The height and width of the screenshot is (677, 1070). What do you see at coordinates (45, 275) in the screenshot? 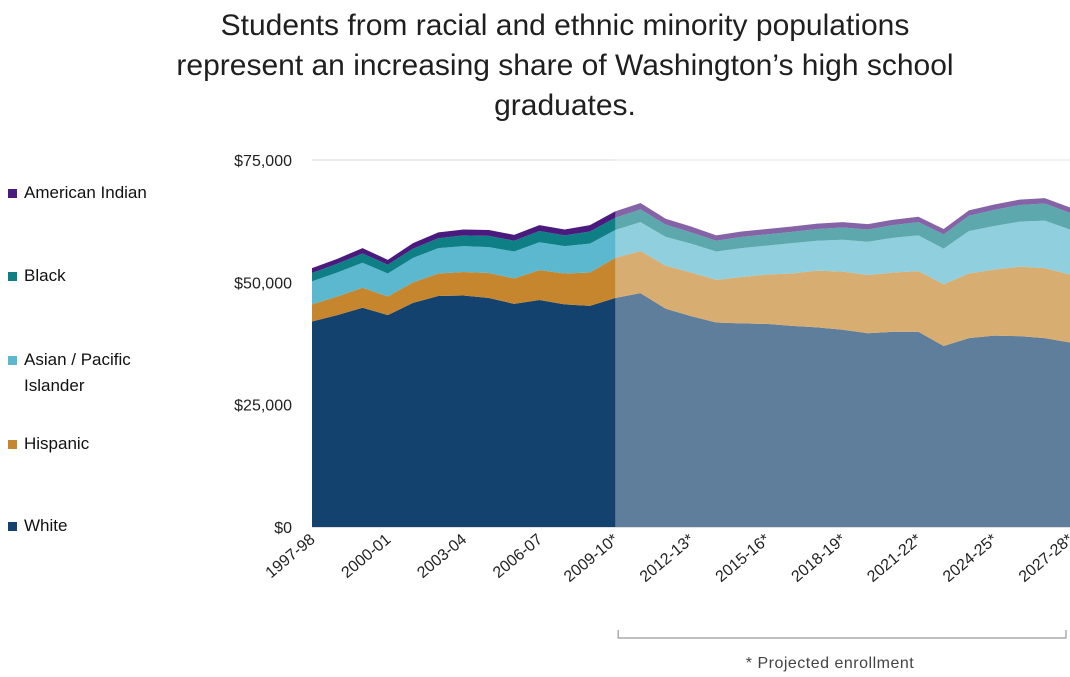
I see `legend-label: Black` at bounding box center [45, 275].